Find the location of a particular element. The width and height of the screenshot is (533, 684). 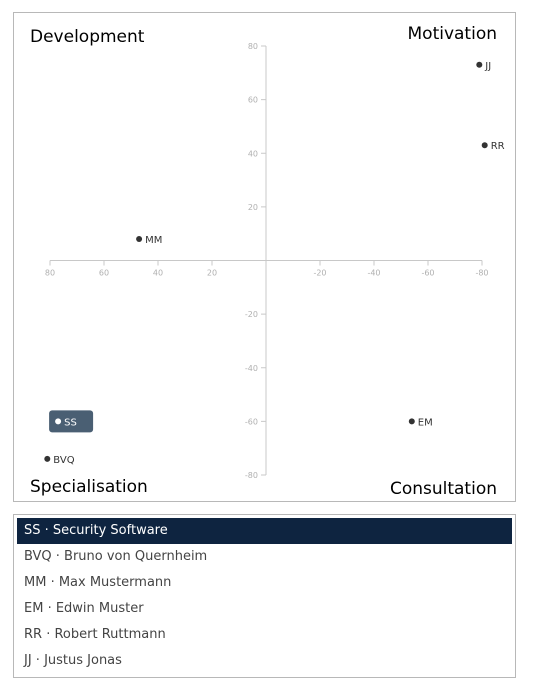

data-point-label: MM is located at coordinates (153, 240).